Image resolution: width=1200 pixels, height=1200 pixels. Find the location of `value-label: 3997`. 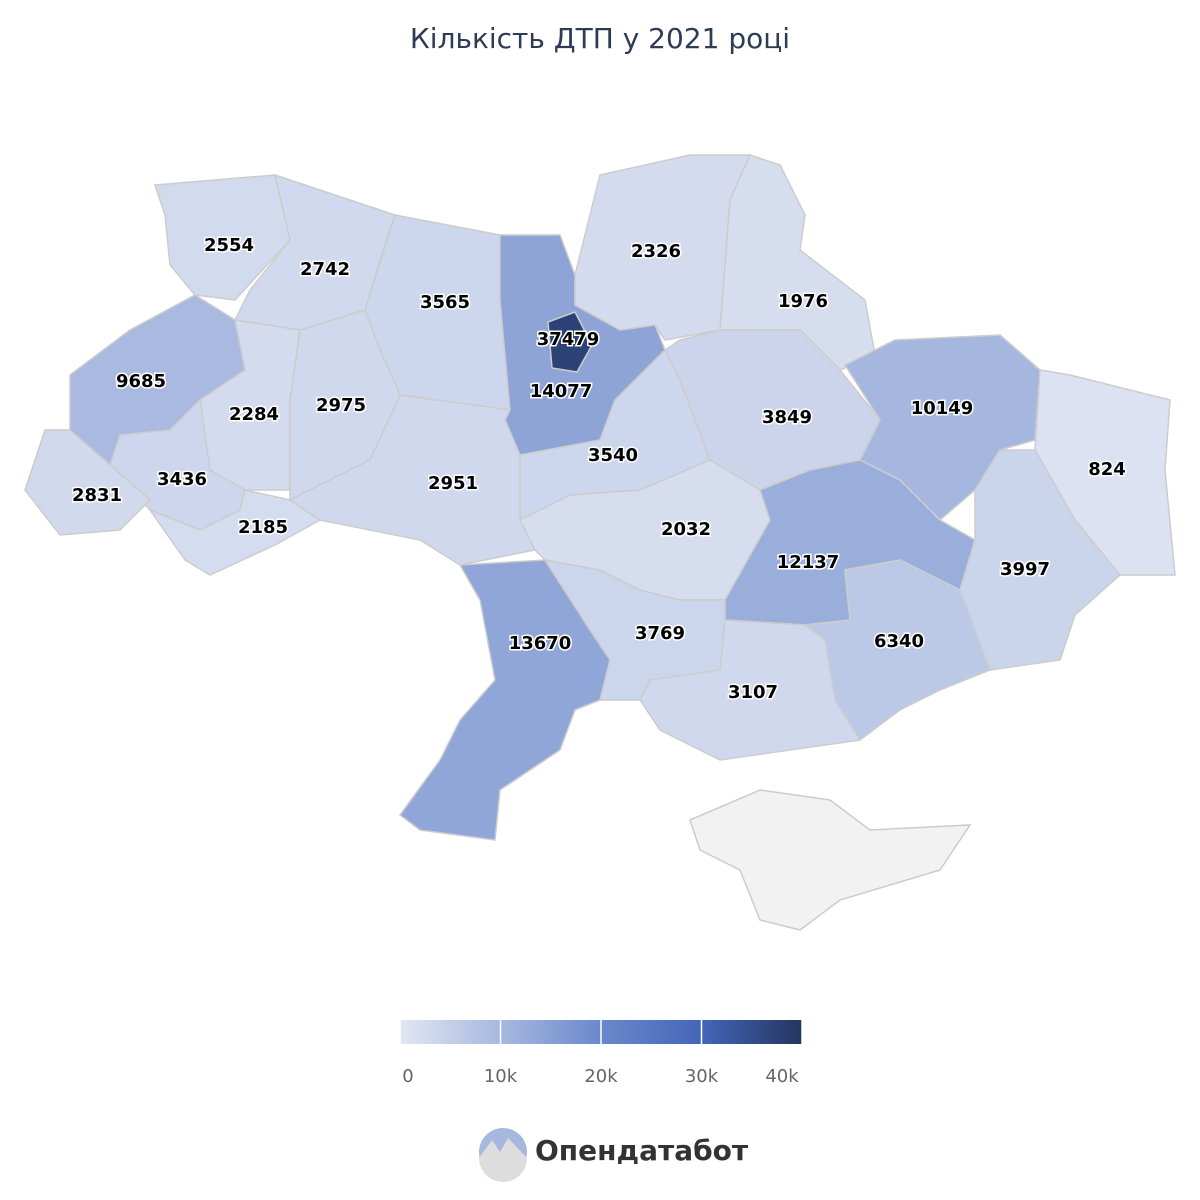

value-label: 3997 is located at coordinates (1025, 569).